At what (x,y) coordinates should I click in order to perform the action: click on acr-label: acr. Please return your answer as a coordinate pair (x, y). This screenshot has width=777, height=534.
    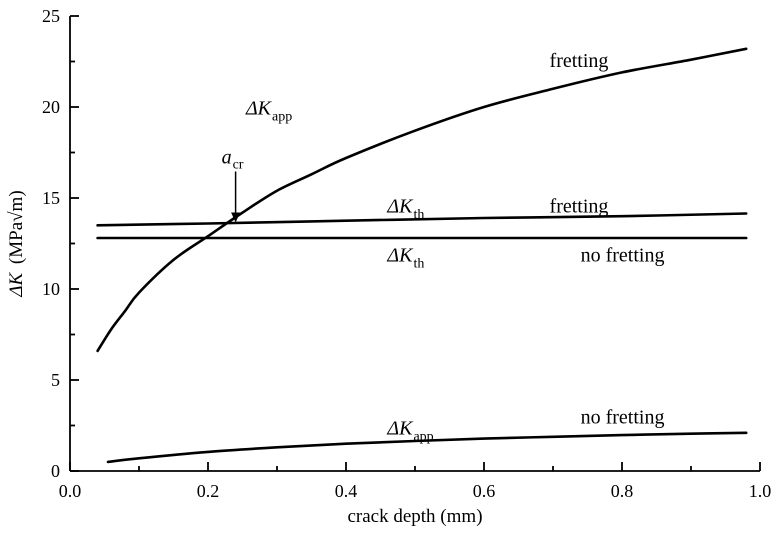
    Looking at the image, I should click on (233, 159).